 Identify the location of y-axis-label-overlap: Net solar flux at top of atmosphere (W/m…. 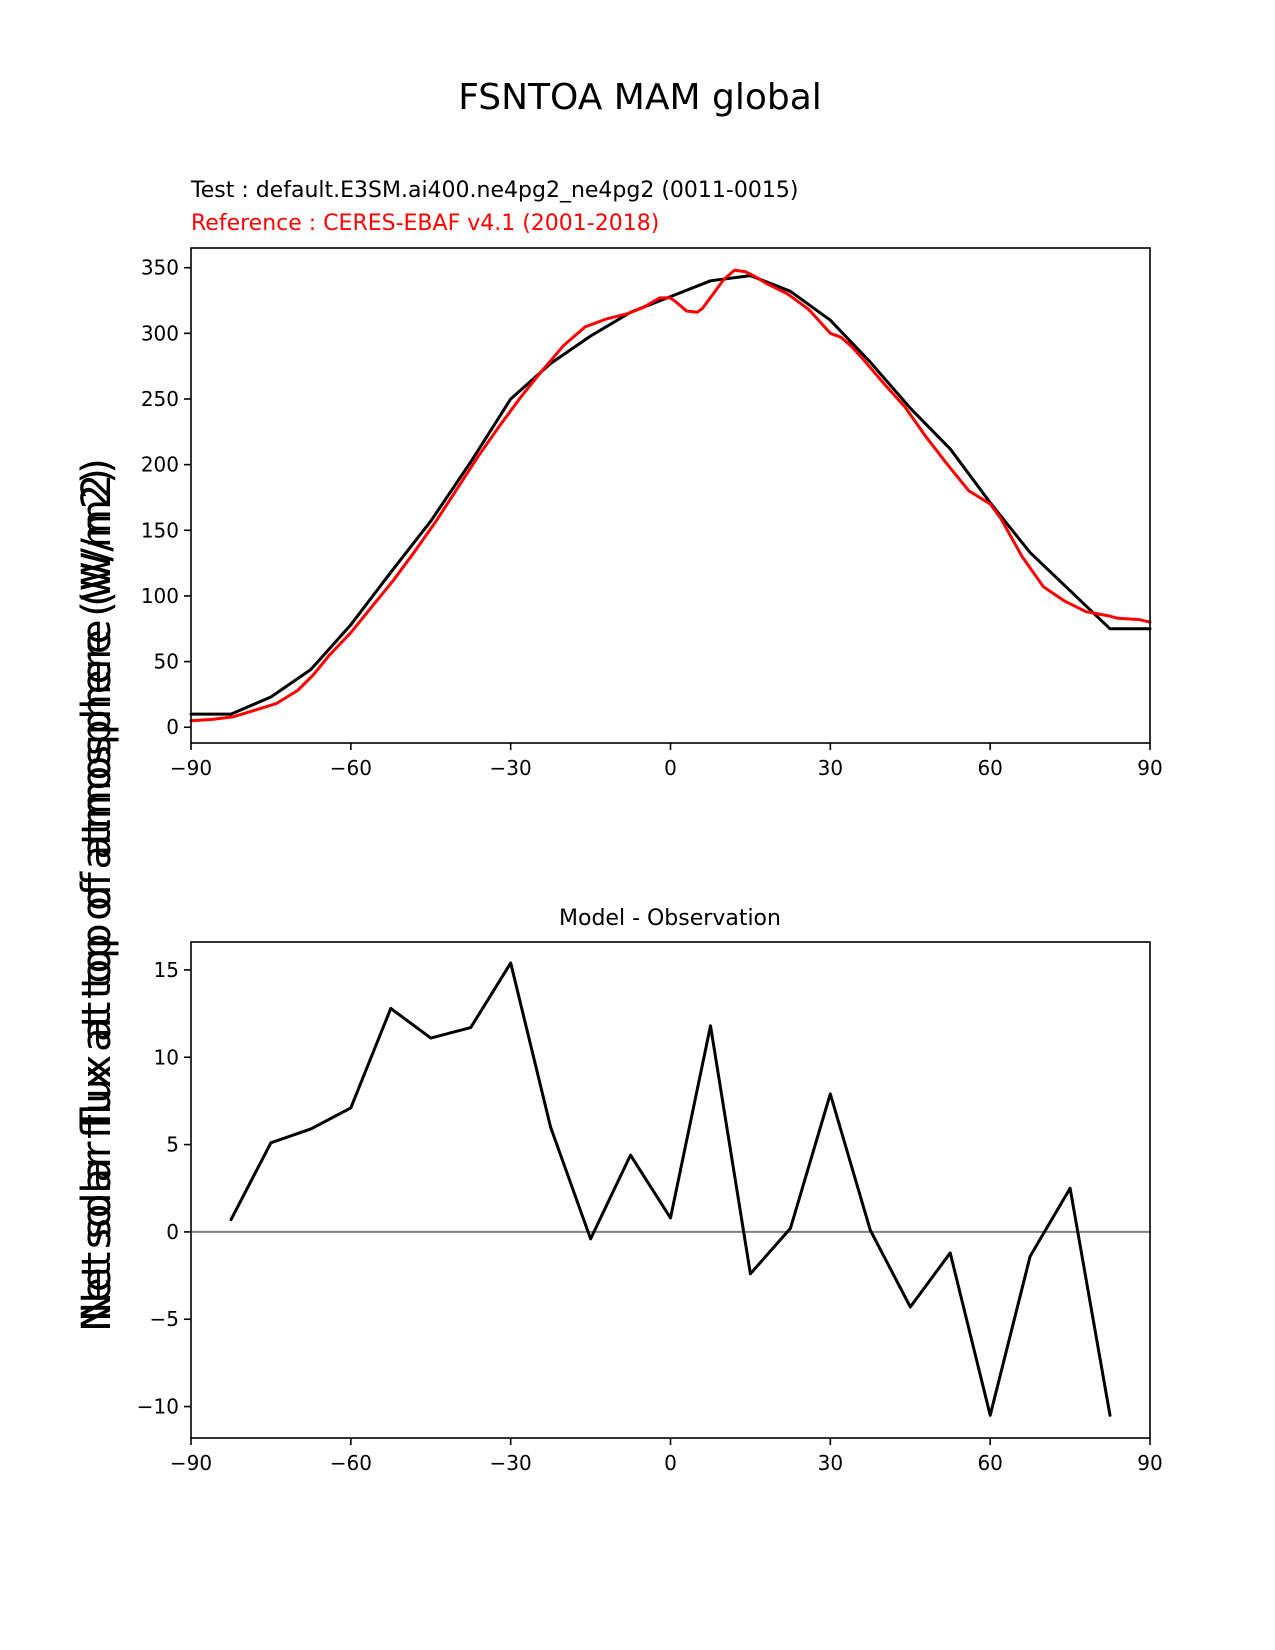
(97, 900).